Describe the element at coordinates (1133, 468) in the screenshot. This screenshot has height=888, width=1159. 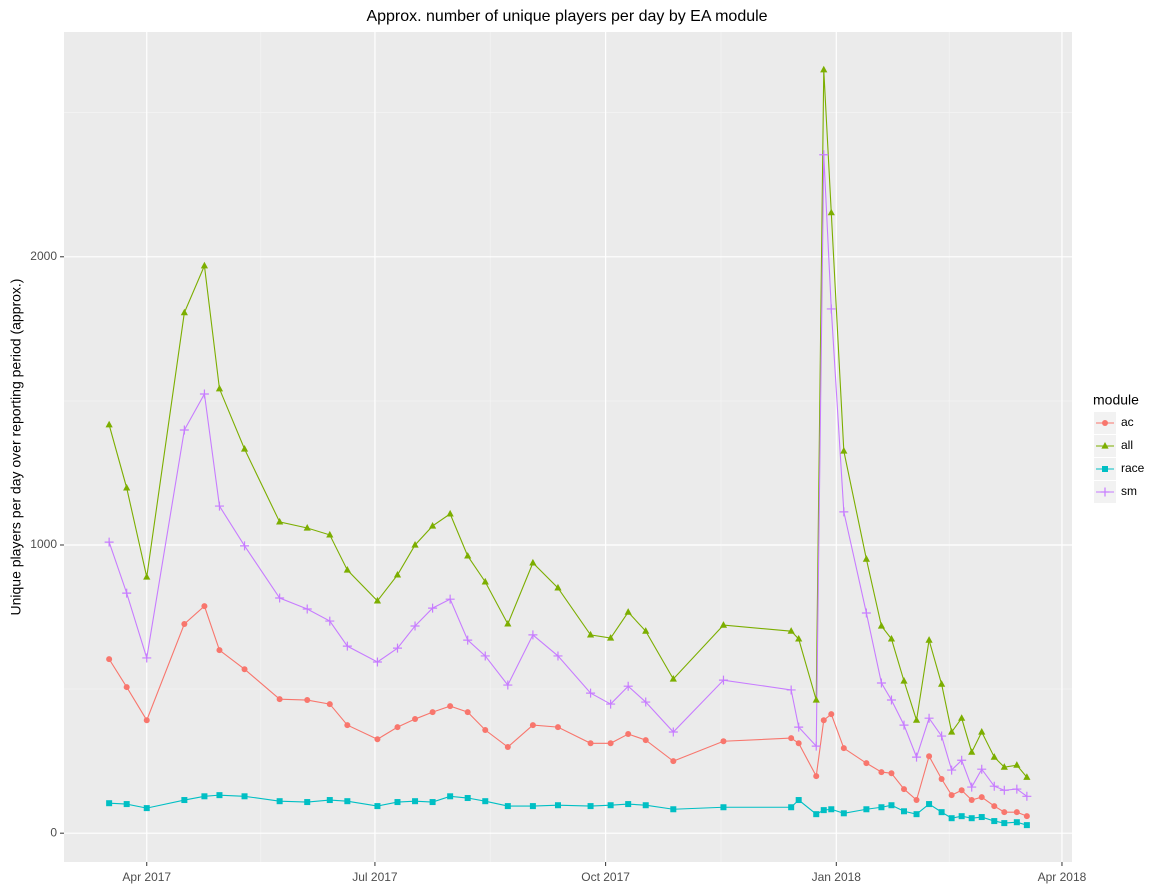
I see `legend-label: race` at that location.